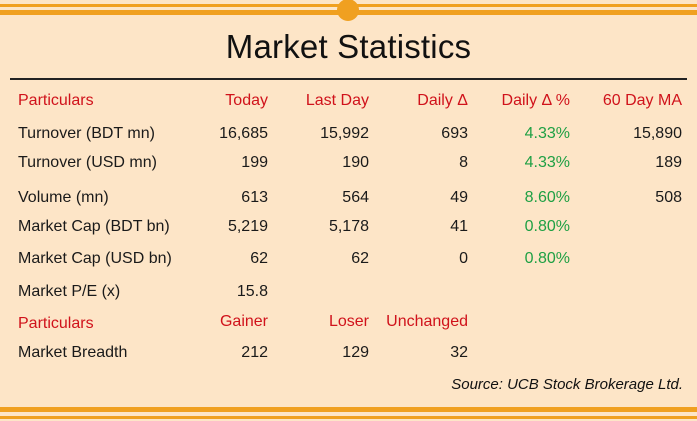 The height and width of the screenshot is (421, 697). I want to click on row-last-day: 564, so click(355, 197).